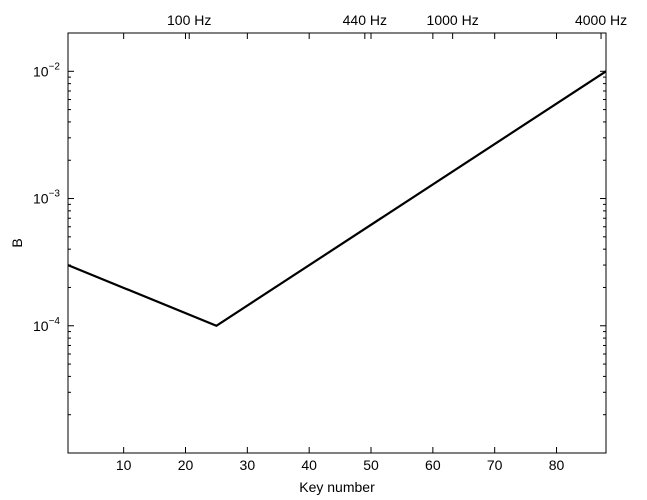 This screenshot has width=647, height=500. Describe the element at coordinates (433, 465) in the screenshot. I see `x-tick-label: 60` at that location.